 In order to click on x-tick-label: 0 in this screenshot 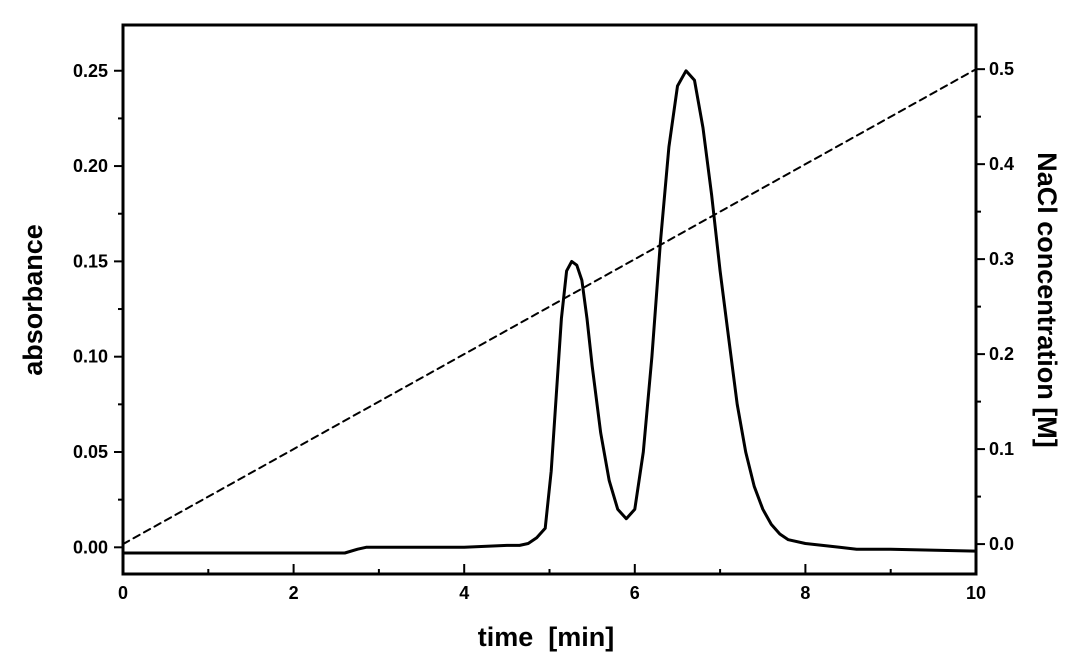, I will do `click(123, 593)`.